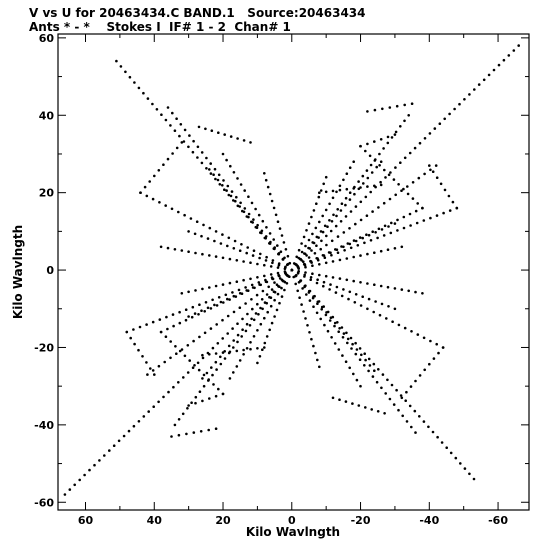  I want to click on y-tick-label: 20, so click(47, 193).